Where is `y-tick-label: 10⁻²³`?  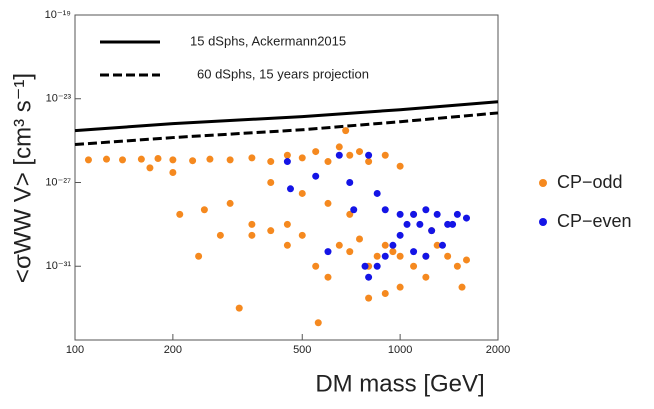 y-tick-label: 10⁻²³ is located at coordinates (59, 99).